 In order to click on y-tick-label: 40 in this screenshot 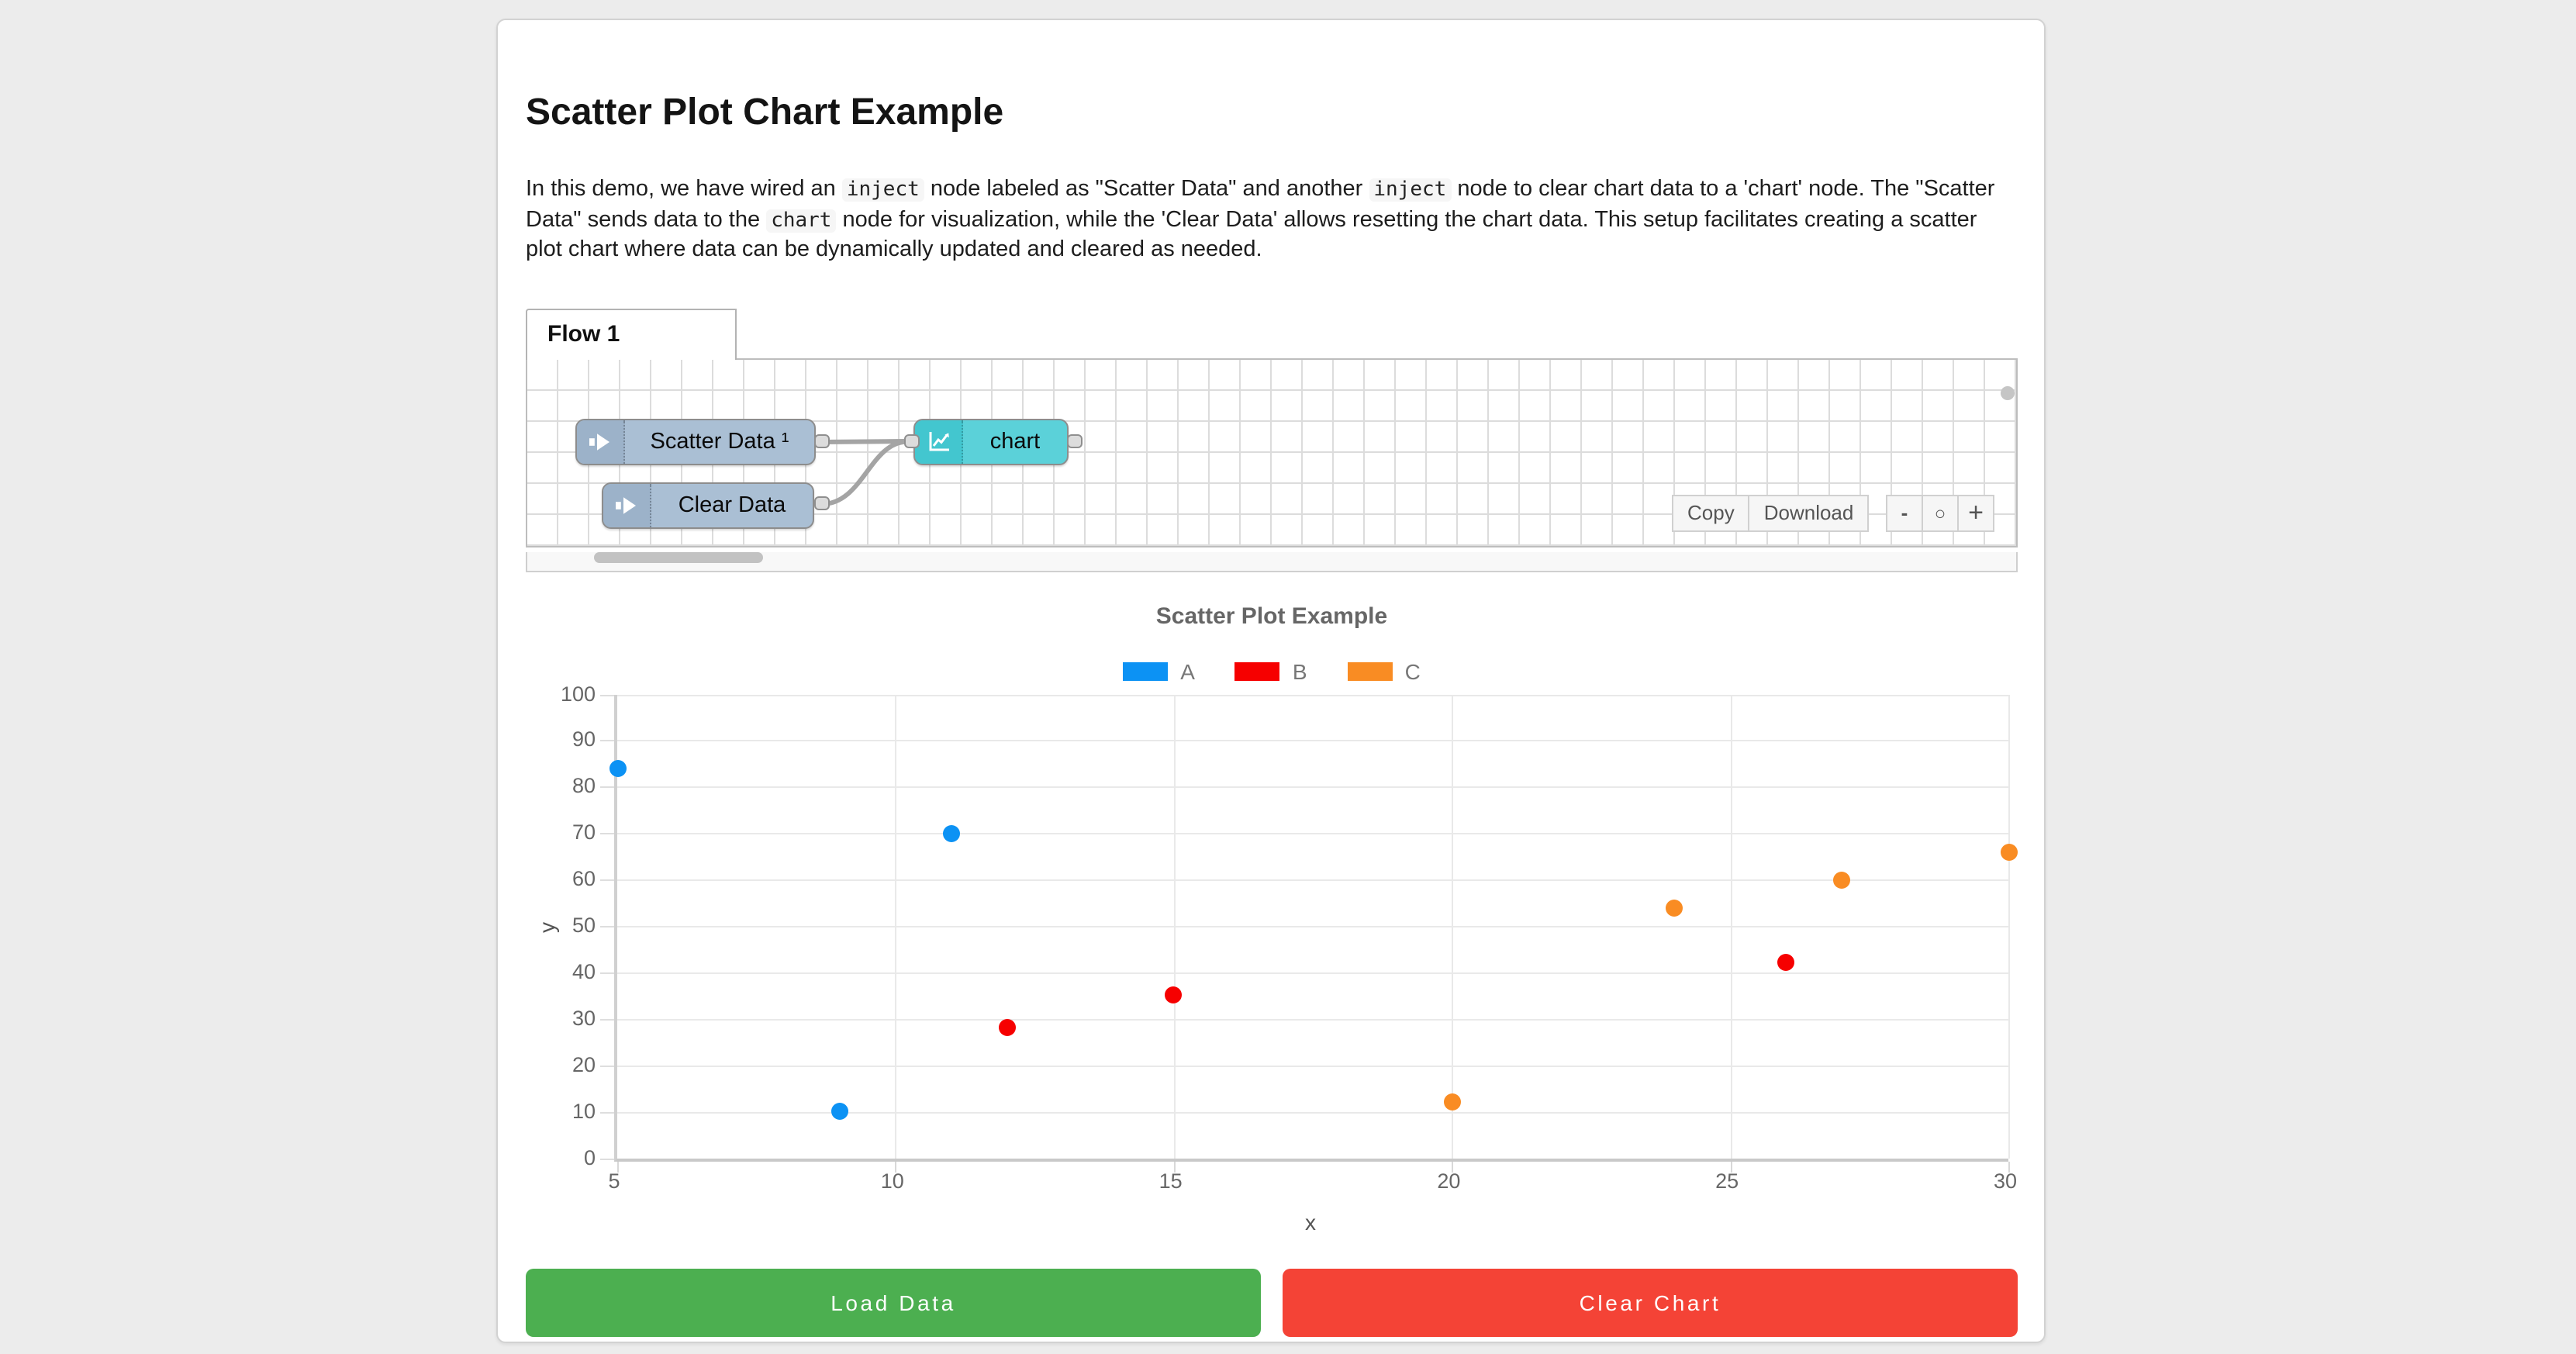, I will do `click(583, 971)`.